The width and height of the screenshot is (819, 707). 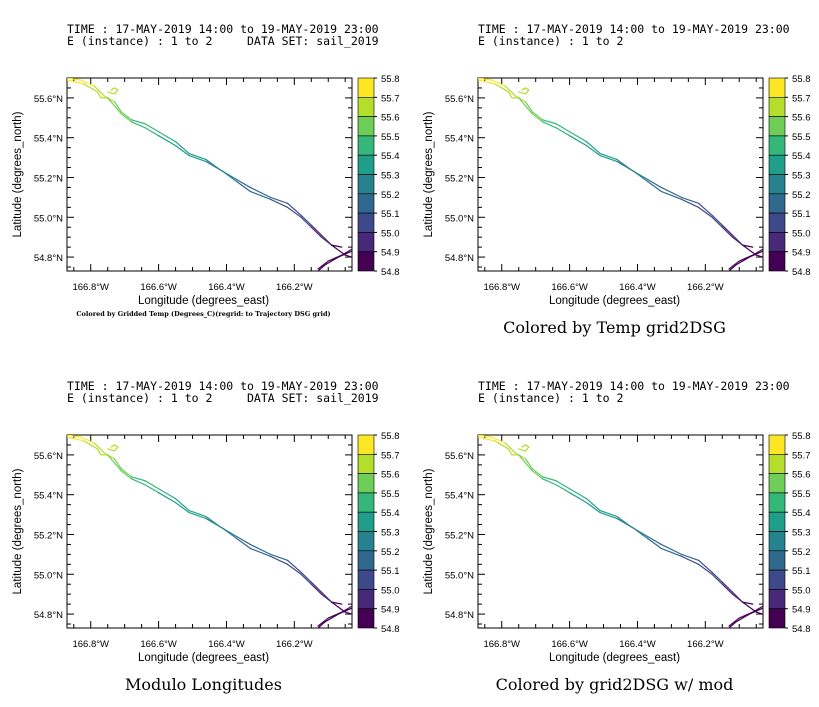 What do you see at coordinates (801, 590) in the screenshot?
I see `colorbar-label: 55.0` at bounding box center [801, 590].